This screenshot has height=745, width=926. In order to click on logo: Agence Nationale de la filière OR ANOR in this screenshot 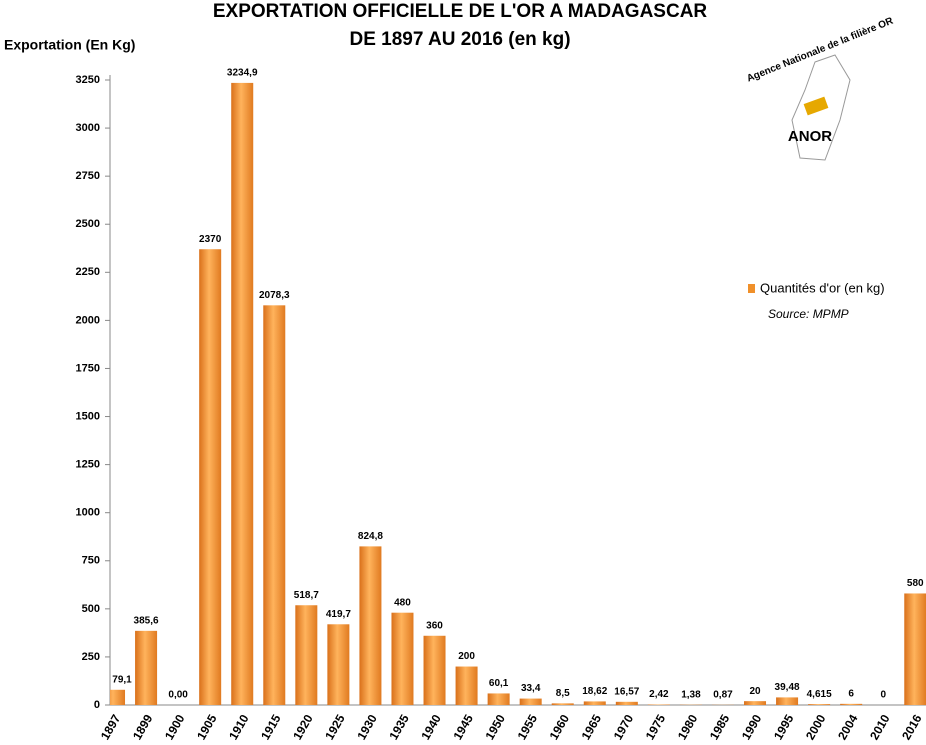, I will do `click(820, 88)`.